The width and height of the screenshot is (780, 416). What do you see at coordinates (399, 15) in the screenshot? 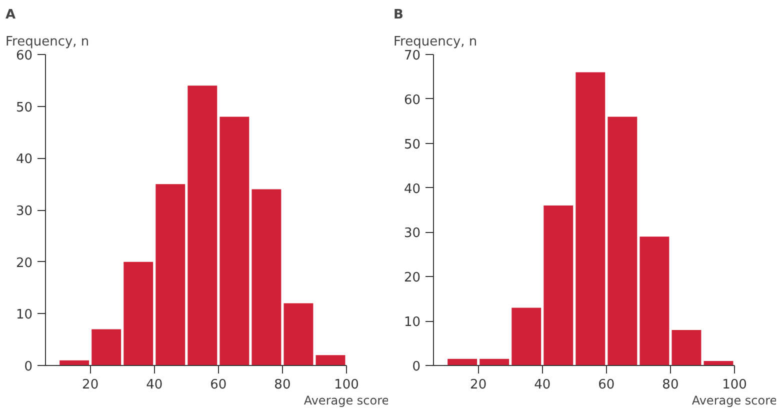
I see `chart-title: B` at bounding box center [399, 15].